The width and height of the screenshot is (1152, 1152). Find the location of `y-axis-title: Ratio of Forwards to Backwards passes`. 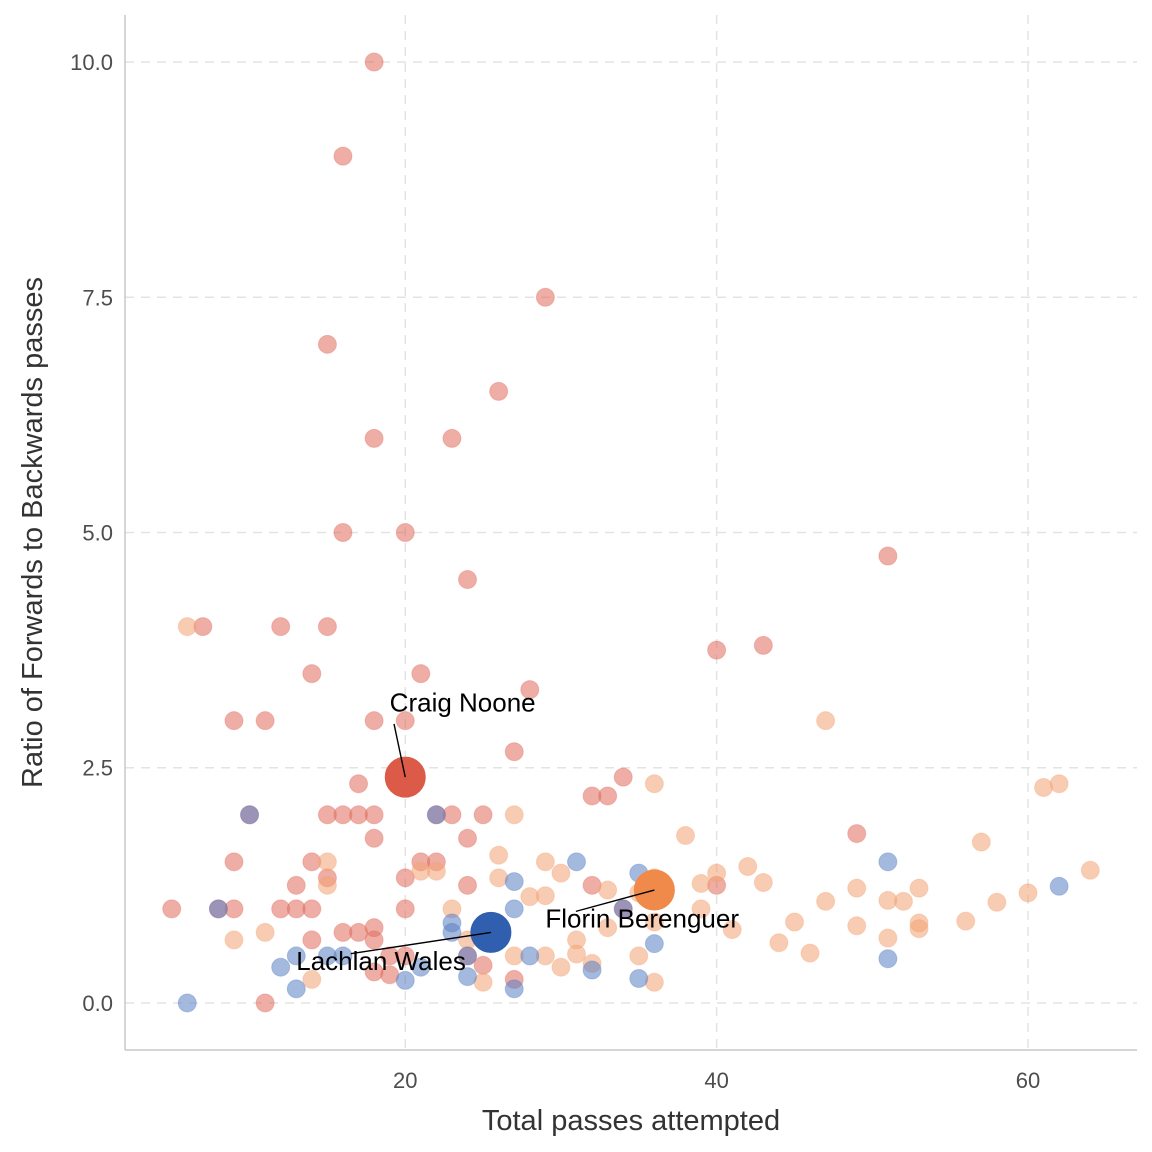

y-axis-title: Ratio of Forwards to Backwards passes is located at coordinates (33, 532).